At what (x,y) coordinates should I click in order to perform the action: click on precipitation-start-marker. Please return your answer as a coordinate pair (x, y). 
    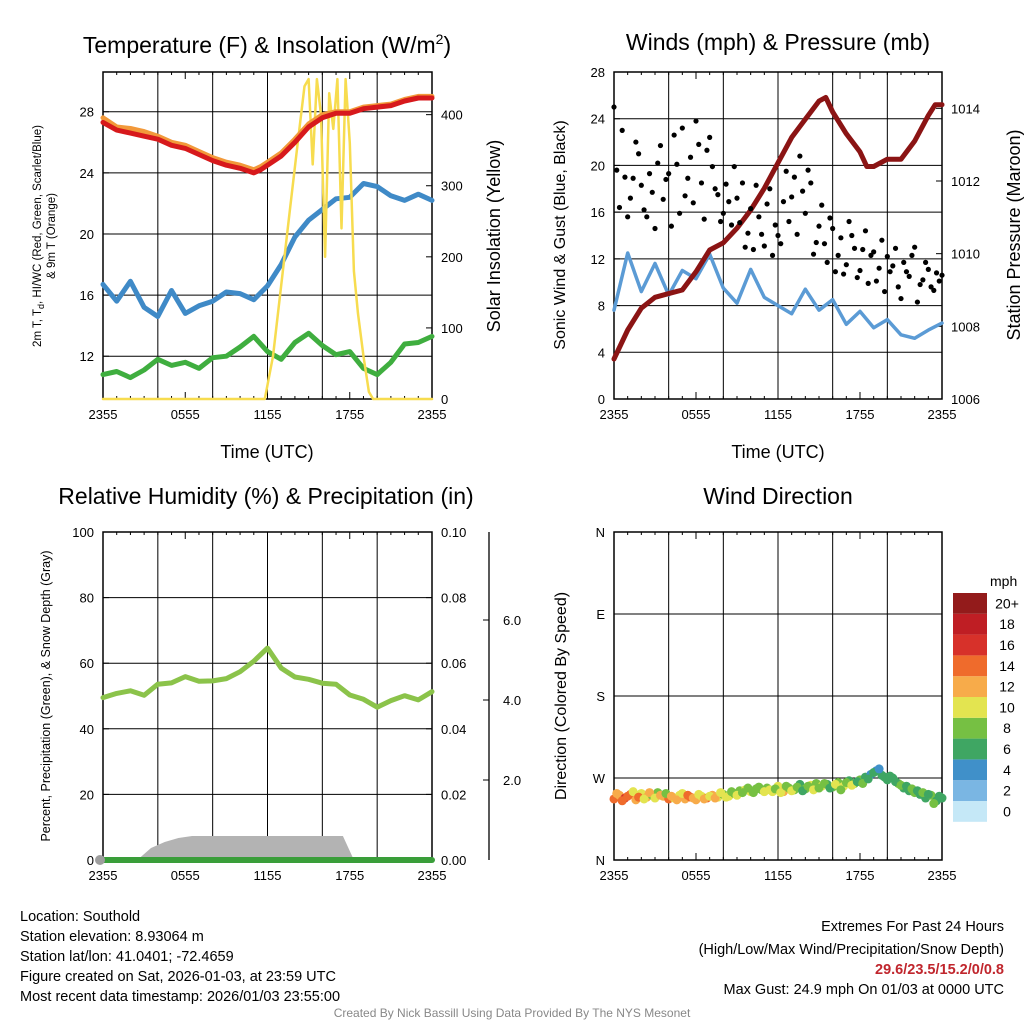
    Looking at the image, I should click on (100, 860).